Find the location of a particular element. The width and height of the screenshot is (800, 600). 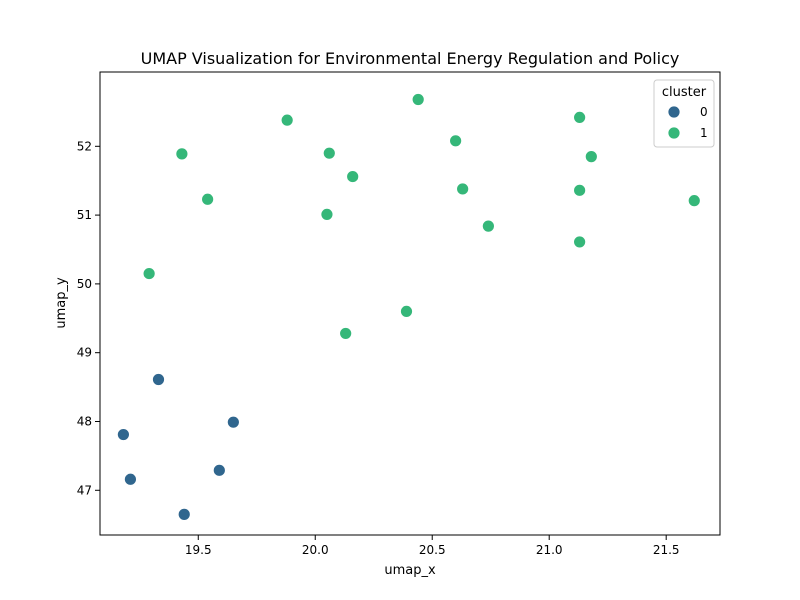

y-tick-label: 48 is located at coordinates (84, 421).